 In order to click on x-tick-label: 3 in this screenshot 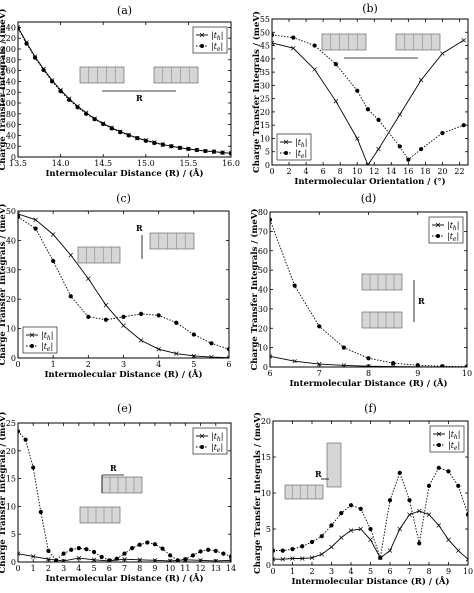, I will do `click(331, 571)`.